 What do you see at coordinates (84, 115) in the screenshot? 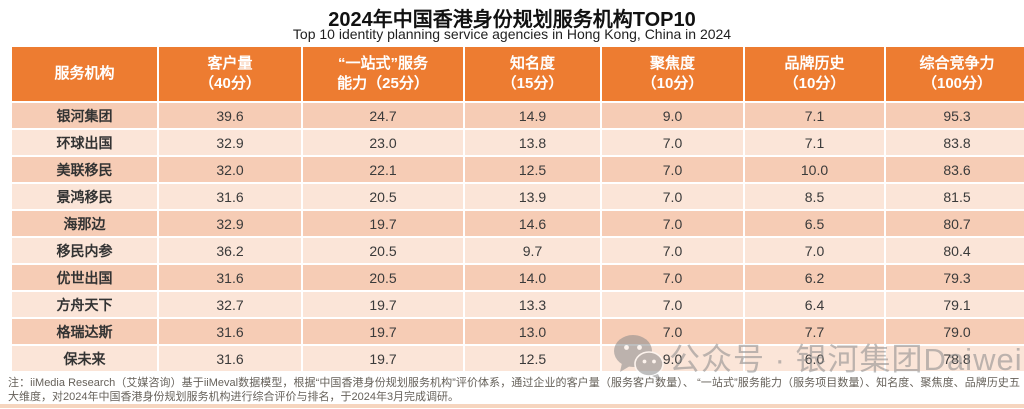
I see `agency-name: 银河集团` at bounding box center [84, 115].